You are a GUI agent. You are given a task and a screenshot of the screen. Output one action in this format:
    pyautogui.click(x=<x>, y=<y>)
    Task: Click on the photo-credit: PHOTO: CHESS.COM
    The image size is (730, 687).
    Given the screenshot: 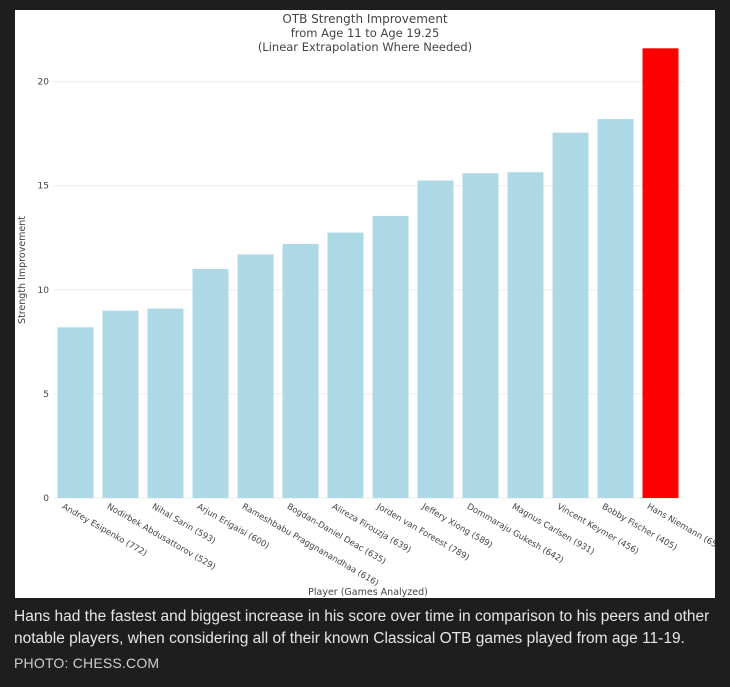 What is the action you would take?
    pyautogui.click(x=87, y=663)
    